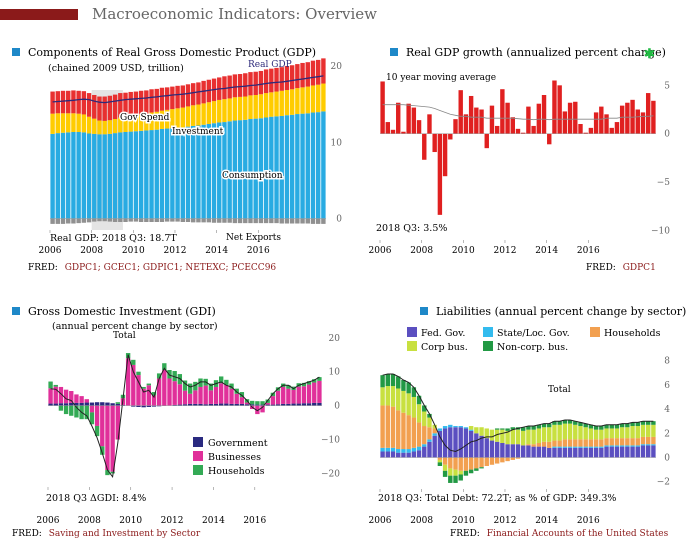 The width and height of the screenshot is (699, 553). I want to click on gdi-source-link: Saving and Investment by Sector, so click(125, 534).